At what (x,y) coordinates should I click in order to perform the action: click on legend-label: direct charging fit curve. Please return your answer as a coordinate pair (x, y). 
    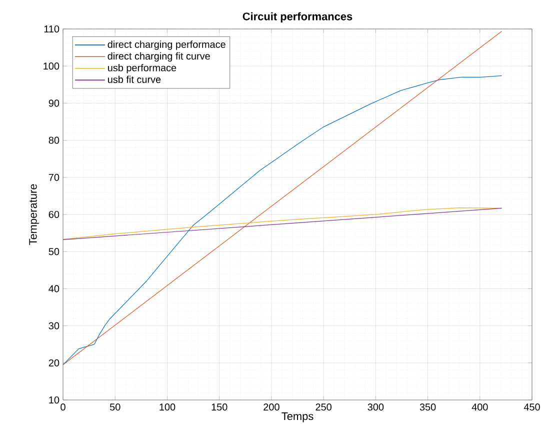
    Looking at the image, I should click on (159, 57).